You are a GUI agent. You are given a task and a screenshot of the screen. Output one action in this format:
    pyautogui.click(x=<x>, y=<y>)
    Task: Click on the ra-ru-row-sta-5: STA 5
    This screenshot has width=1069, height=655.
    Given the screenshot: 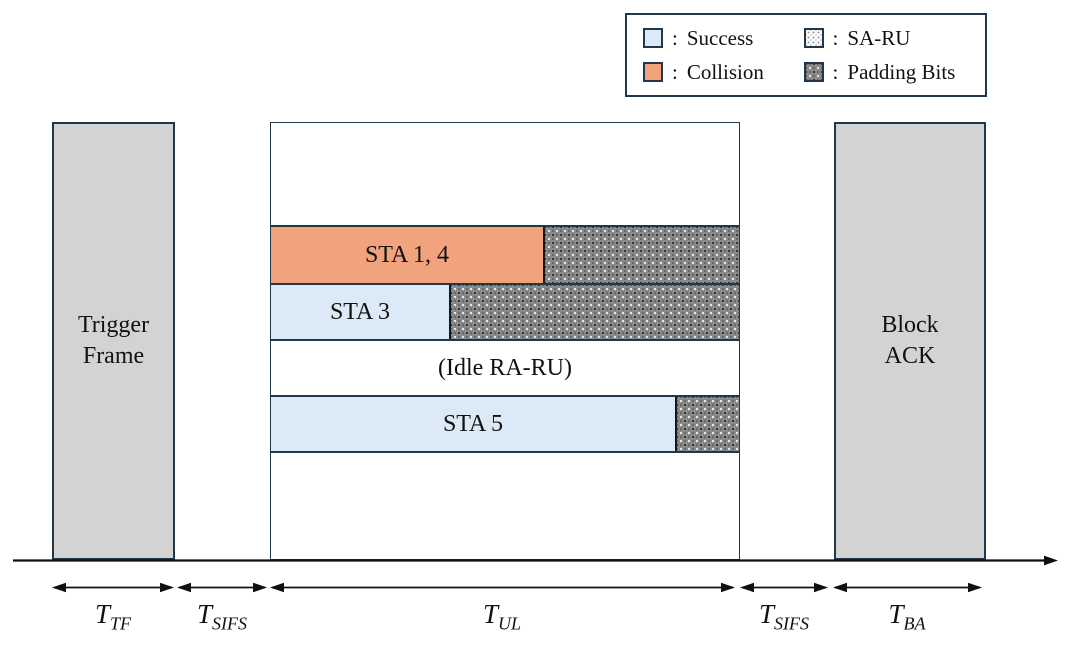 What is the action you would take?
    pyautogui.click(x=505, y=424)
    